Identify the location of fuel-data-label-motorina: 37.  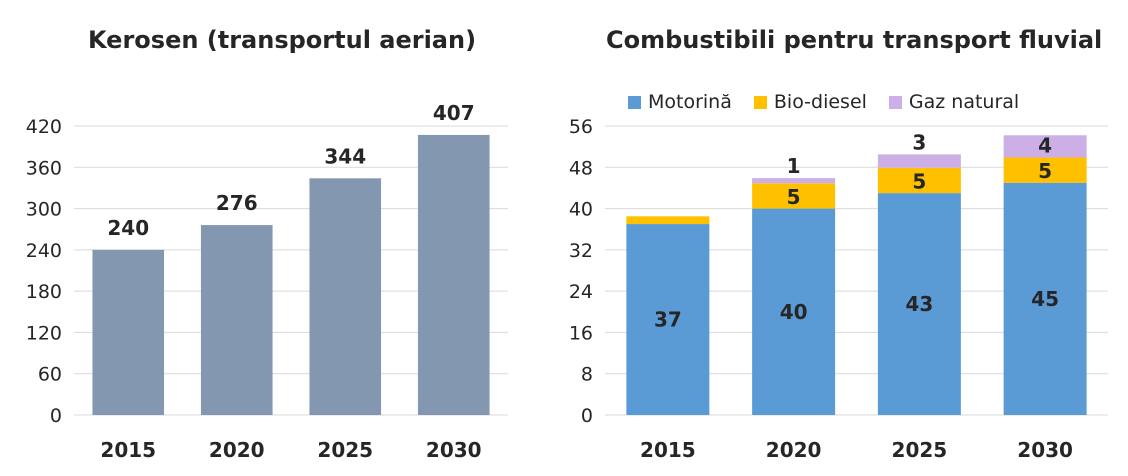
(668, 320).